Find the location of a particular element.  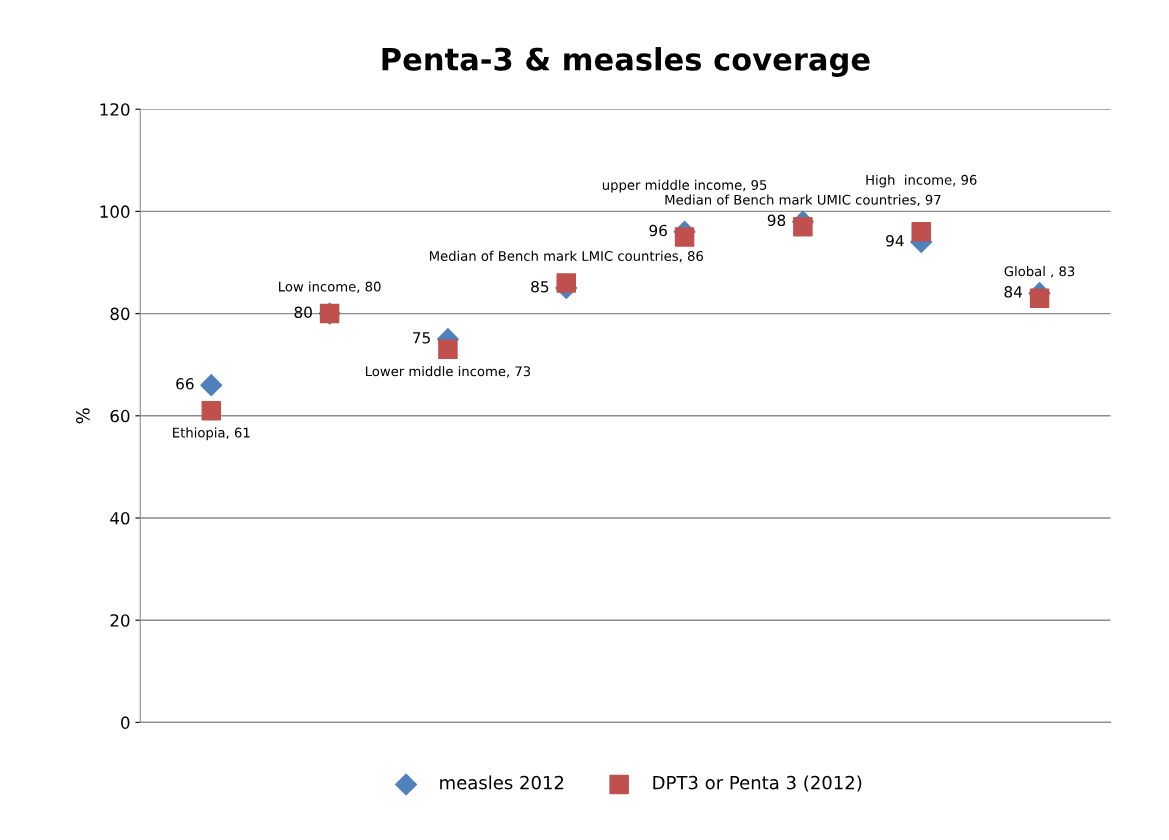

data-label: upper middle income, 95 is located at coordinates (684, 186).